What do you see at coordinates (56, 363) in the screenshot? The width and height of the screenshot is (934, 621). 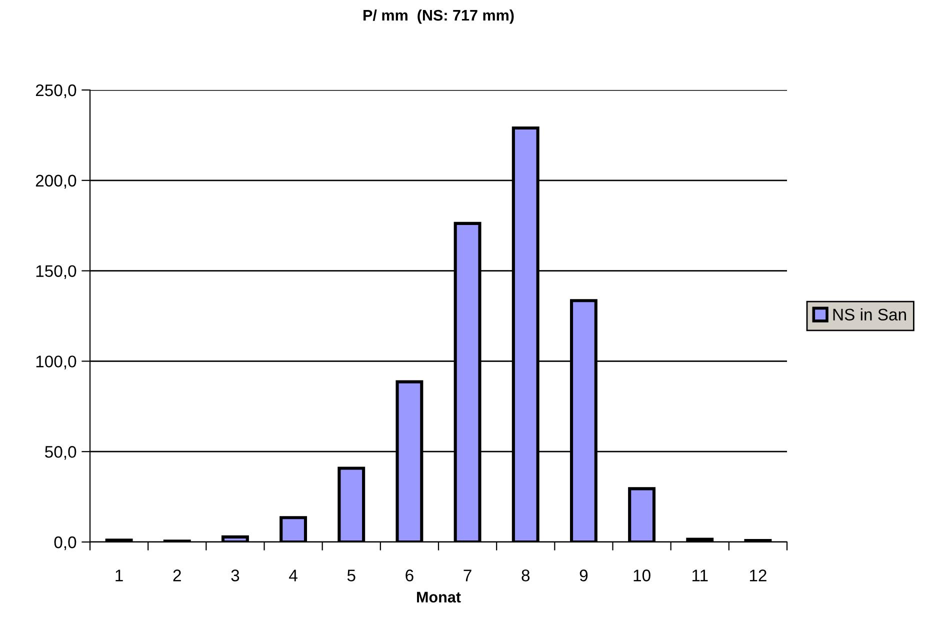 I see `y-tick-label: 100,0` at bounding box center [56, 363].